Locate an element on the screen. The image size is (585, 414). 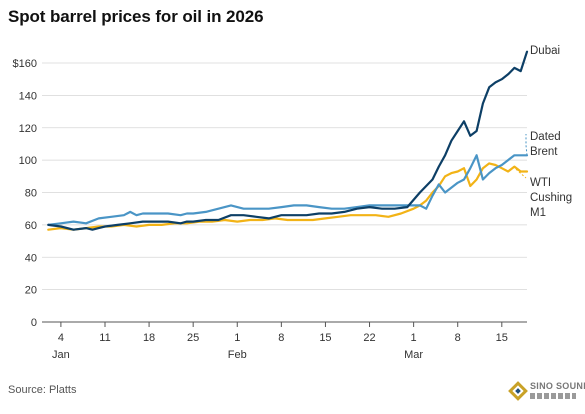
y-tick-label: 80 is located at coordinates (31, 194).